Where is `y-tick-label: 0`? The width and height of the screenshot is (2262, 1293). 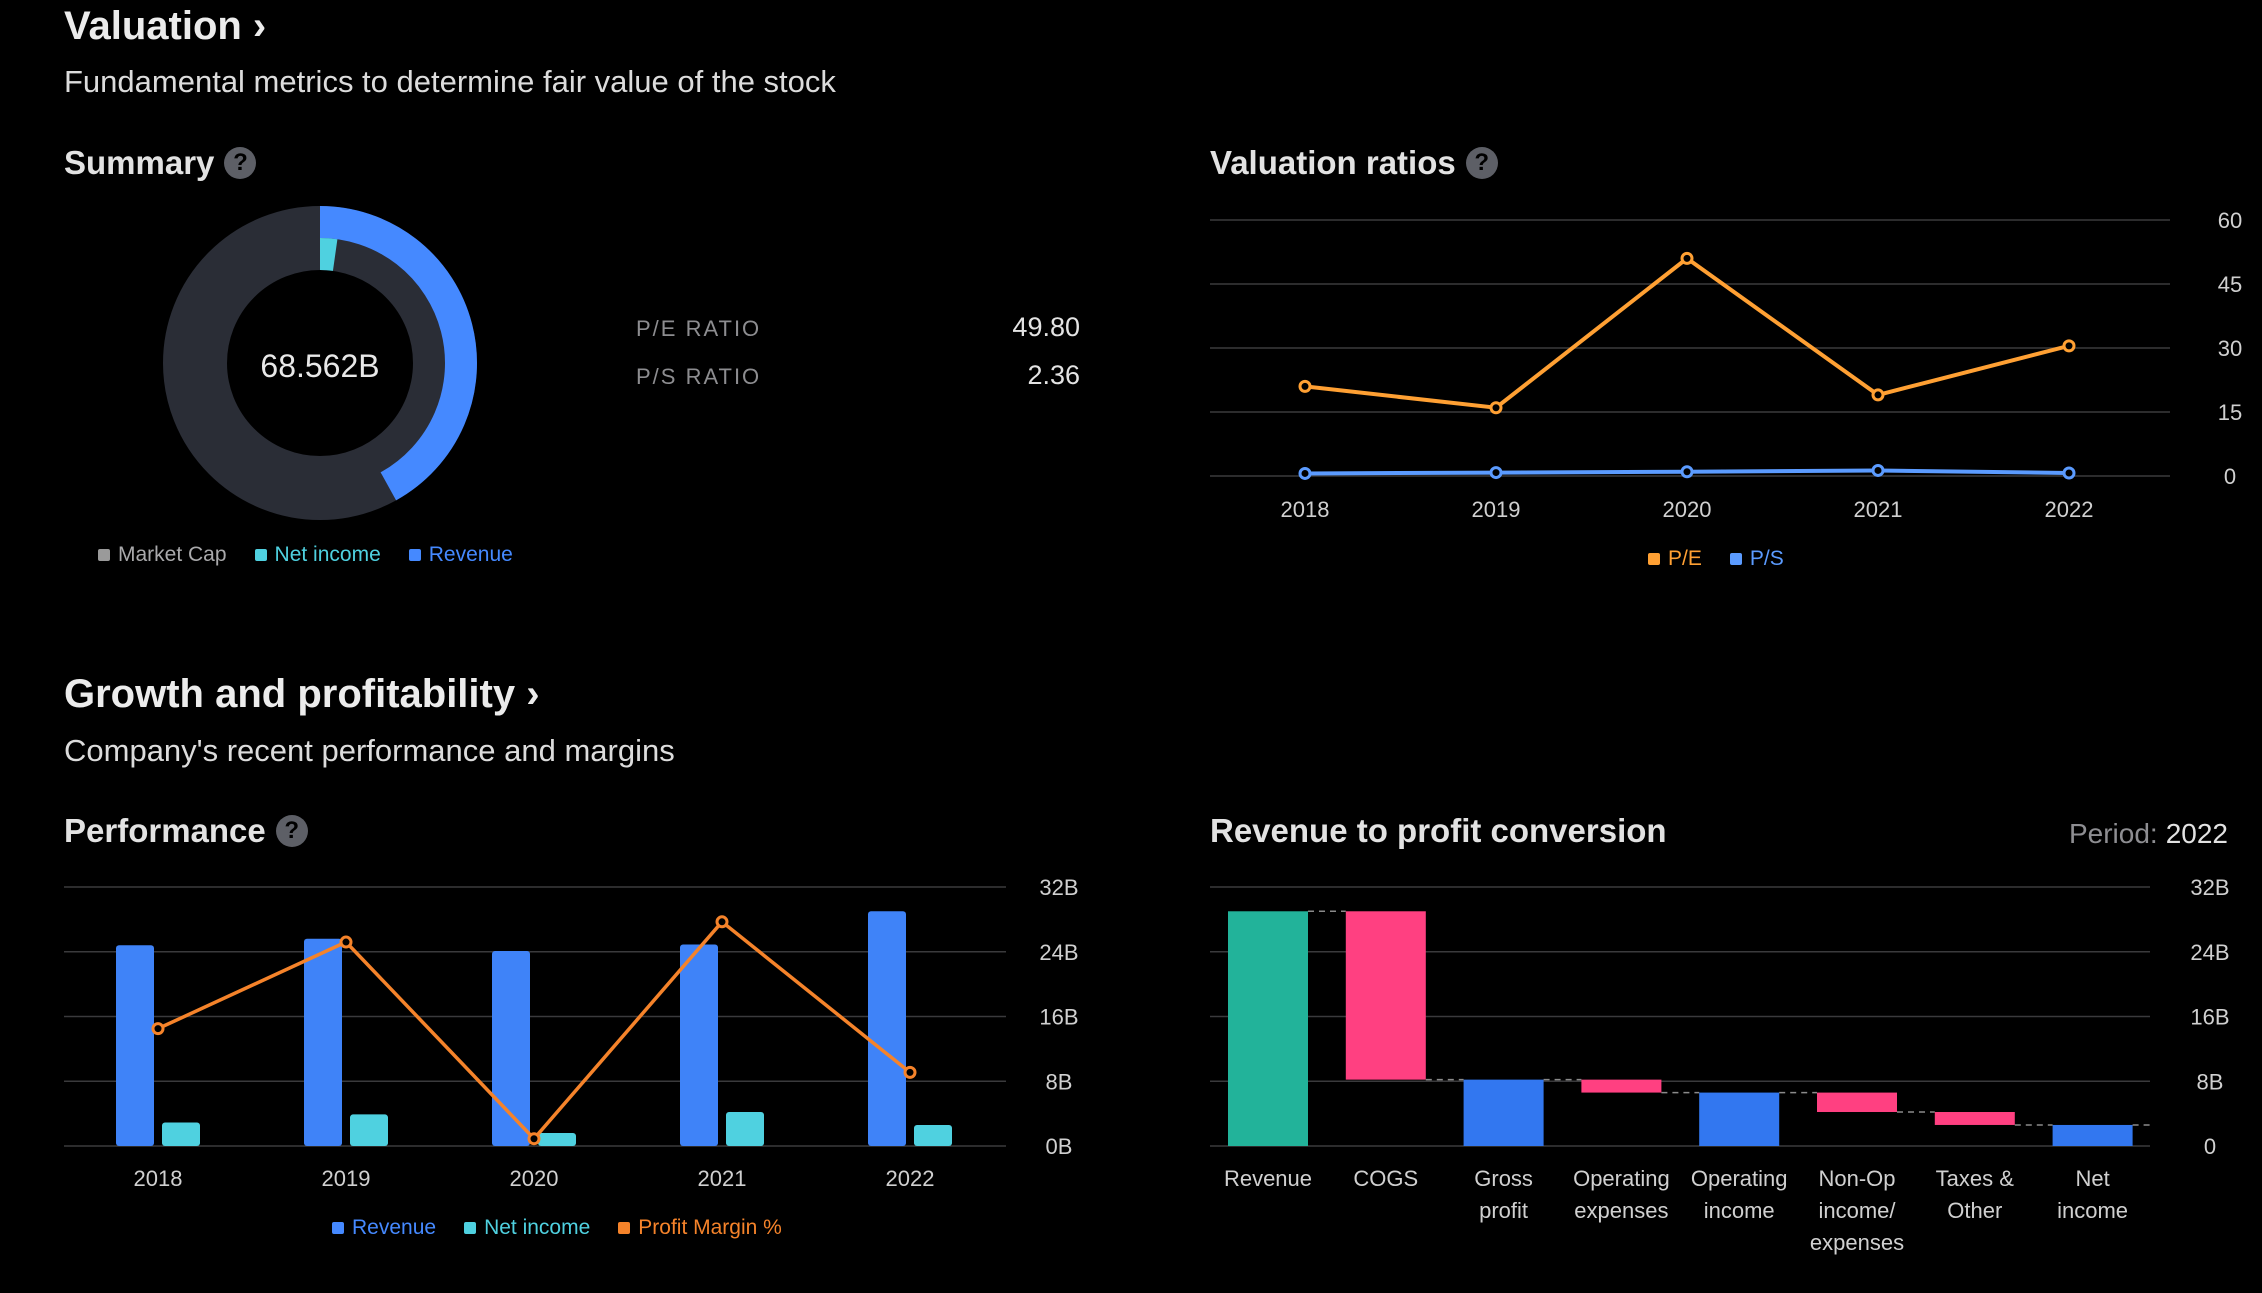 y-tick-label: 0 is located at coordinates (2230, 476).